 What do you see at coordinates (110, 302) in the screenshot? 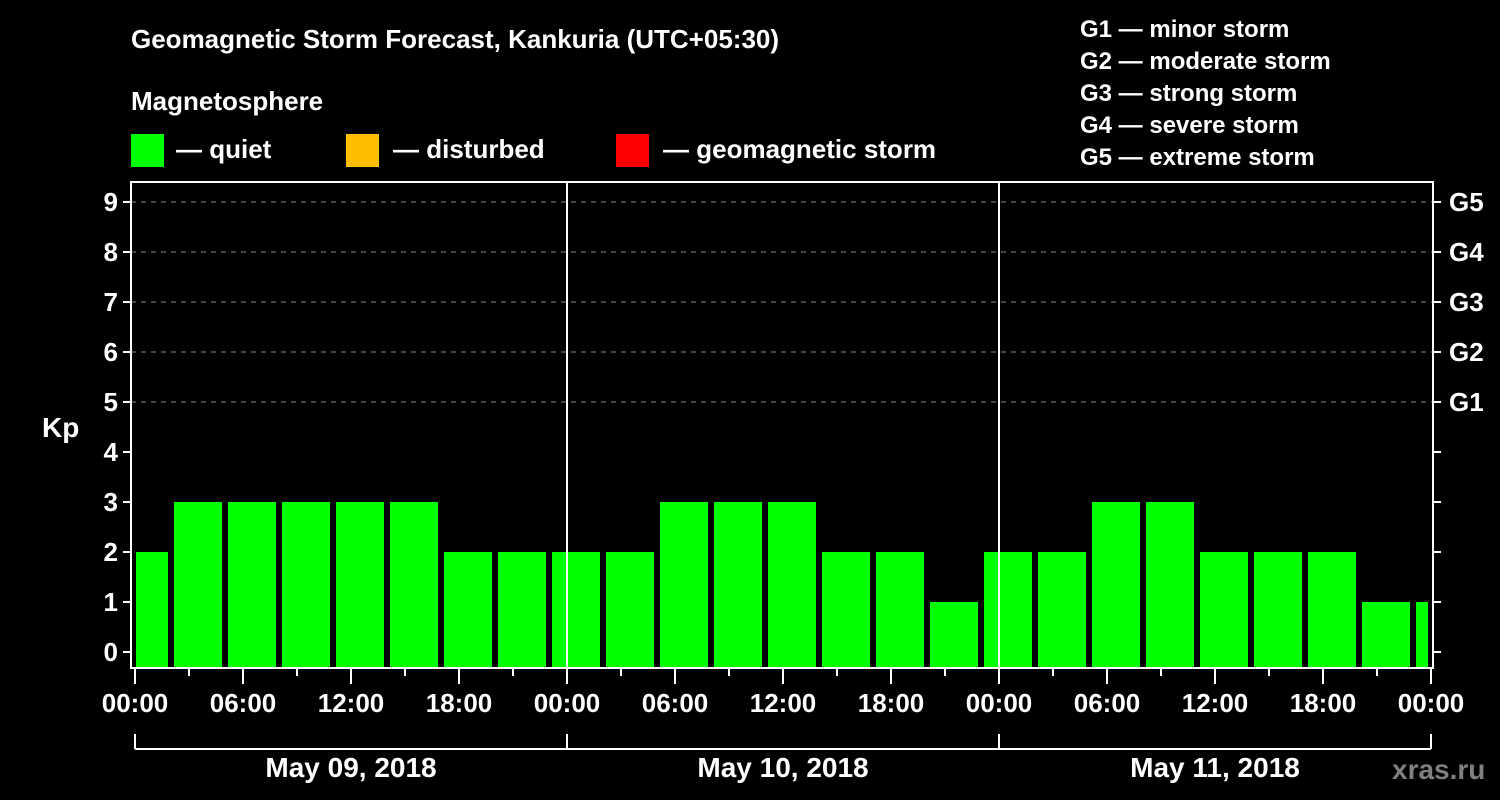
I see `y-tick-label: 7` at bounding box center [110, 302].